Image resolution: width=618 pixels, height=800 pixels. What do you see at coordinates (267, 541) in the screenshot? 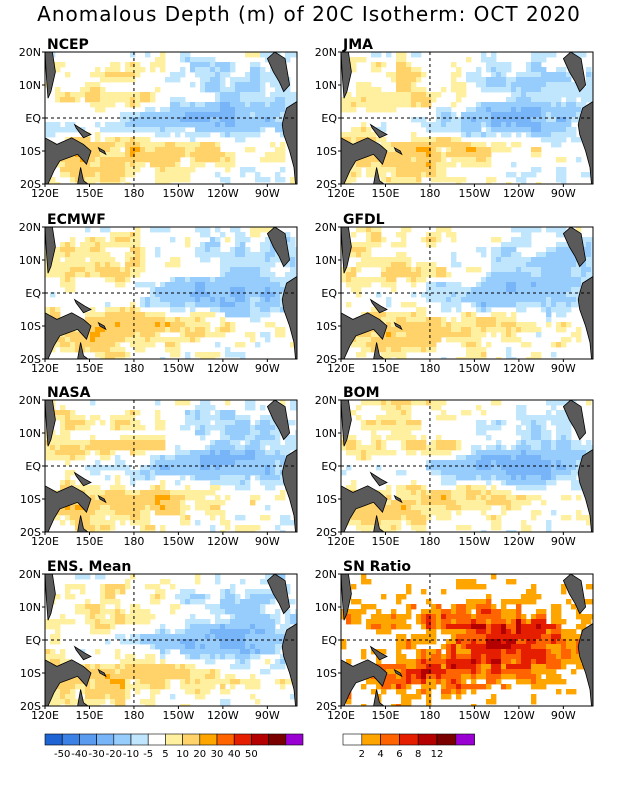
I see `x-tick-label: 90W` at bounding box center [267, 541].